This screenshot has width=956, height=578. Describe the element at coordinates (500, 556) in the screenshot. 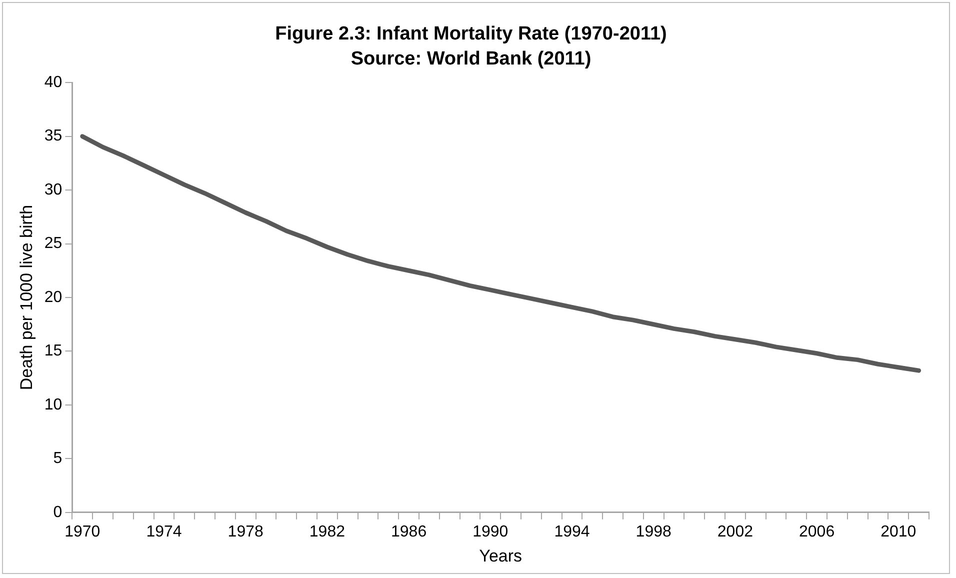

I see `x-axis-title: Years` at that location.